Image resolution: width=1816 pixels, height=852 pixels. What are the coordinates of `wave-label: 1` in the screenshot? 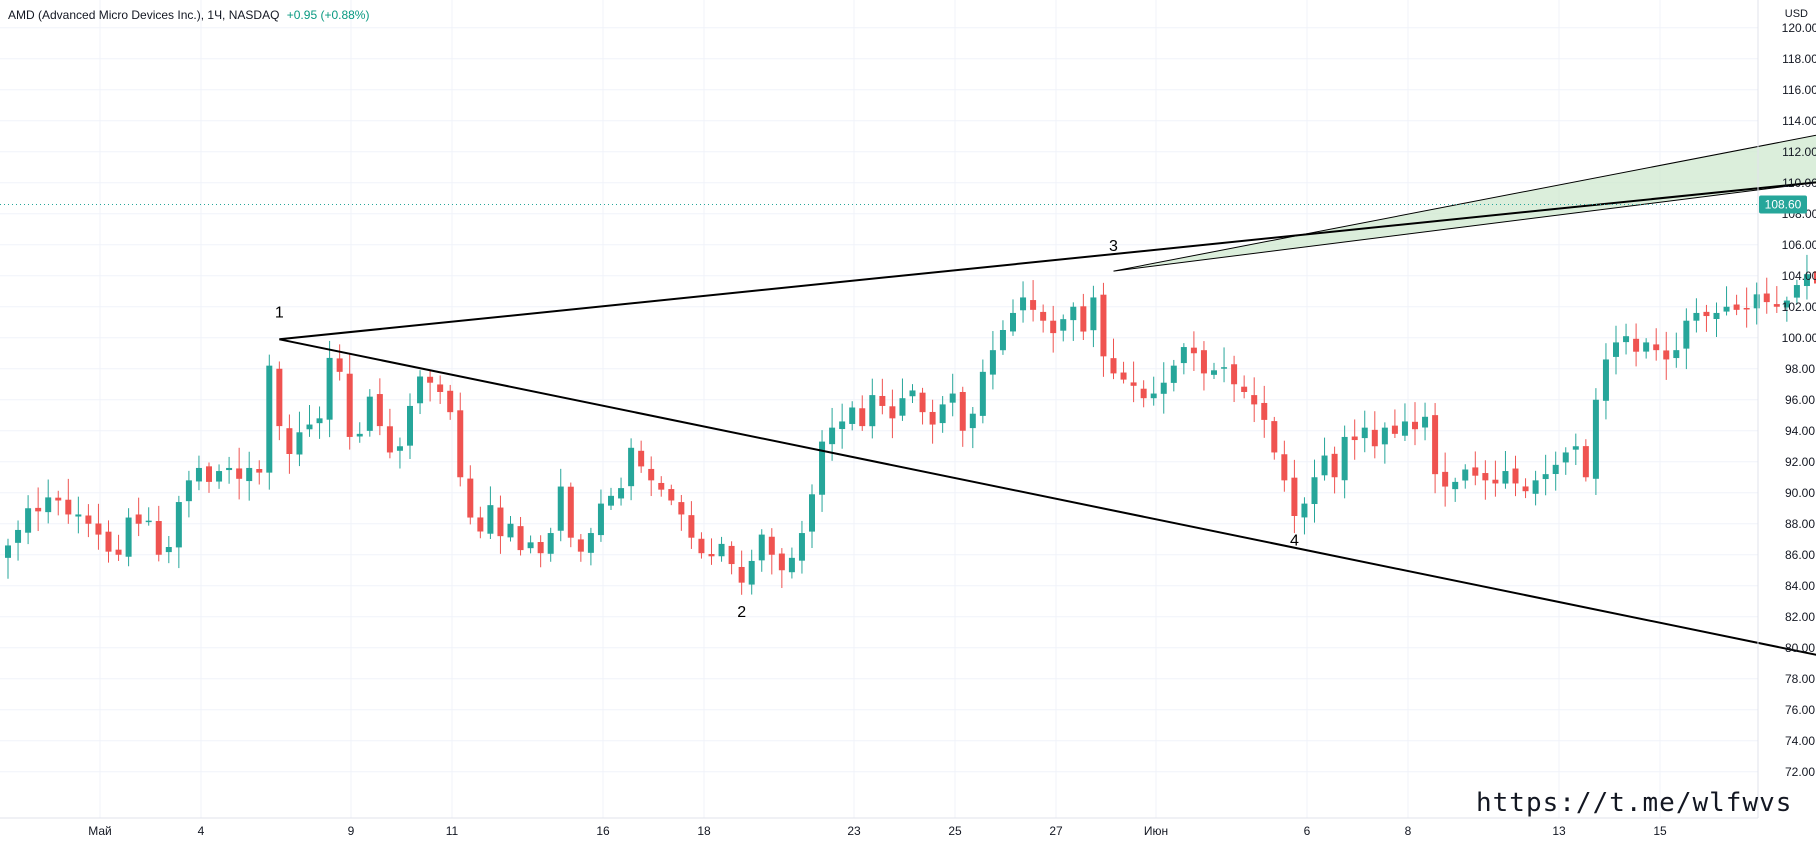 It's located at (279, 312).